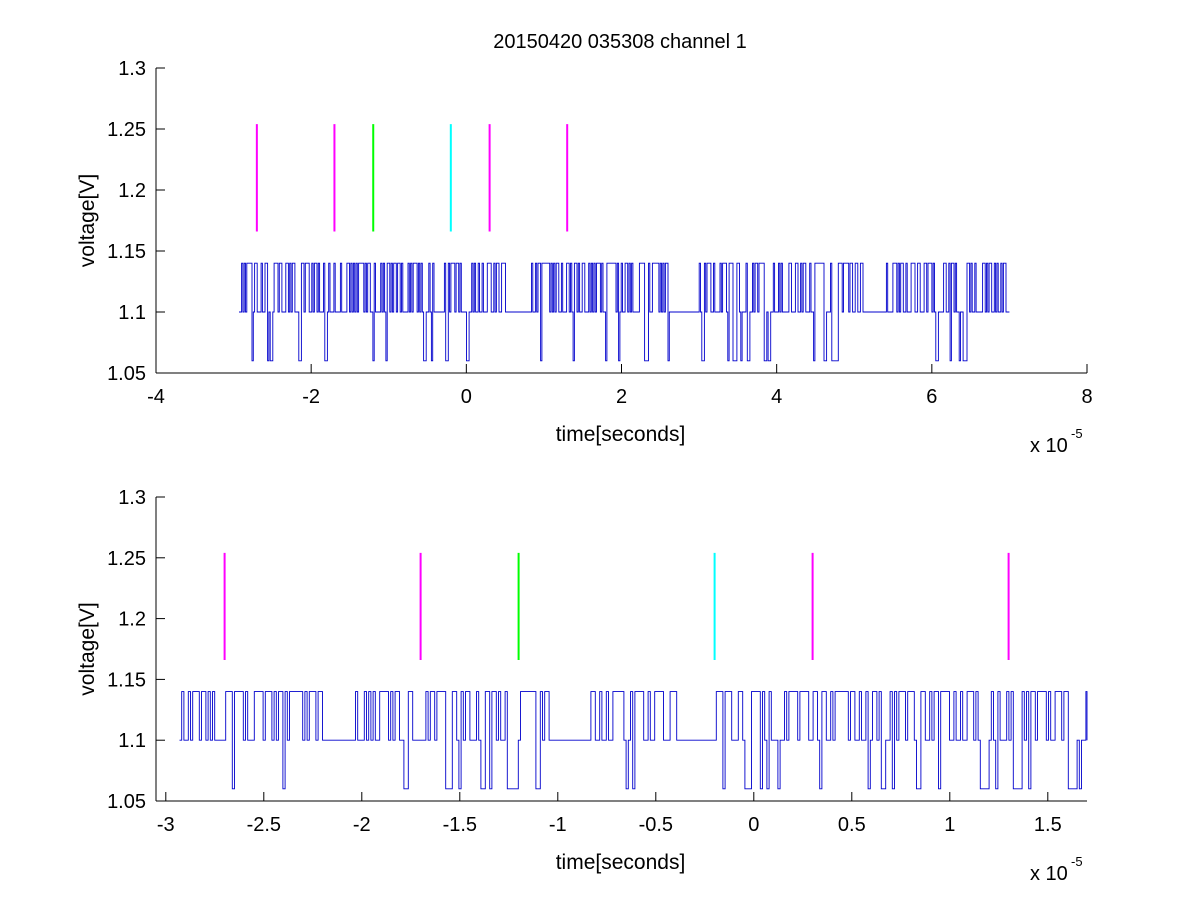  I want to click on x-tick-label: 2, so click(621, 397).